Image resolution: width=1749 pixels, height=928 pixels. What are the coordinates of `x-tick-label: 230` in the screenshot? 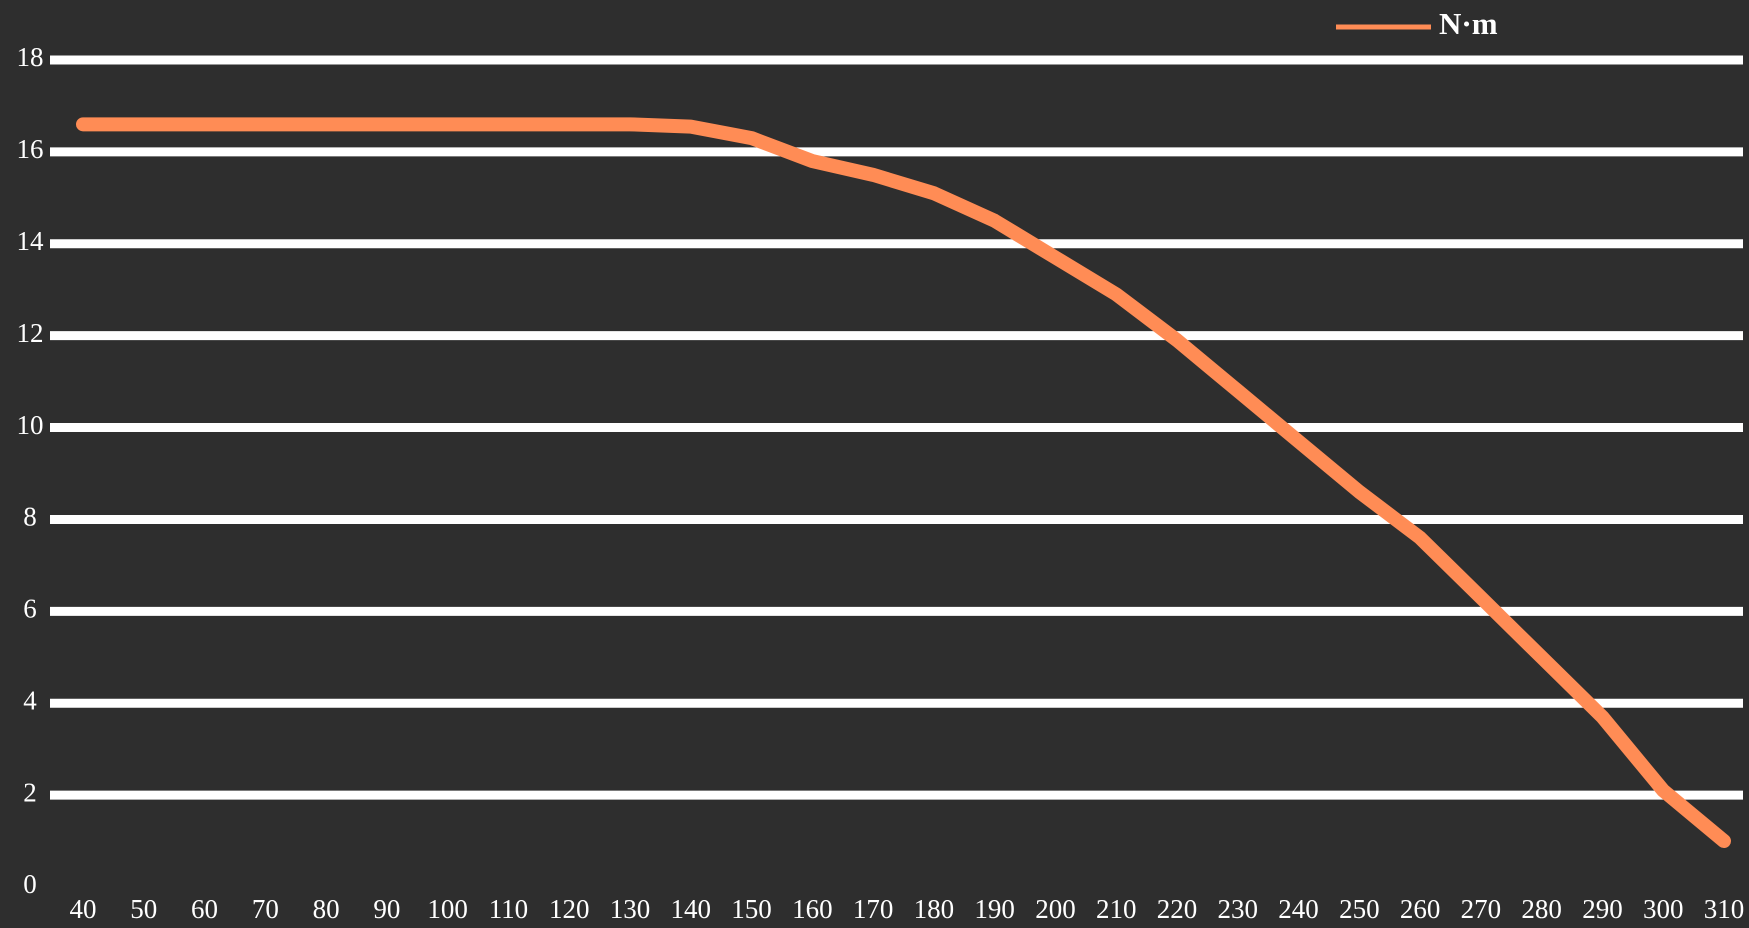 It's located at (1238, 909).